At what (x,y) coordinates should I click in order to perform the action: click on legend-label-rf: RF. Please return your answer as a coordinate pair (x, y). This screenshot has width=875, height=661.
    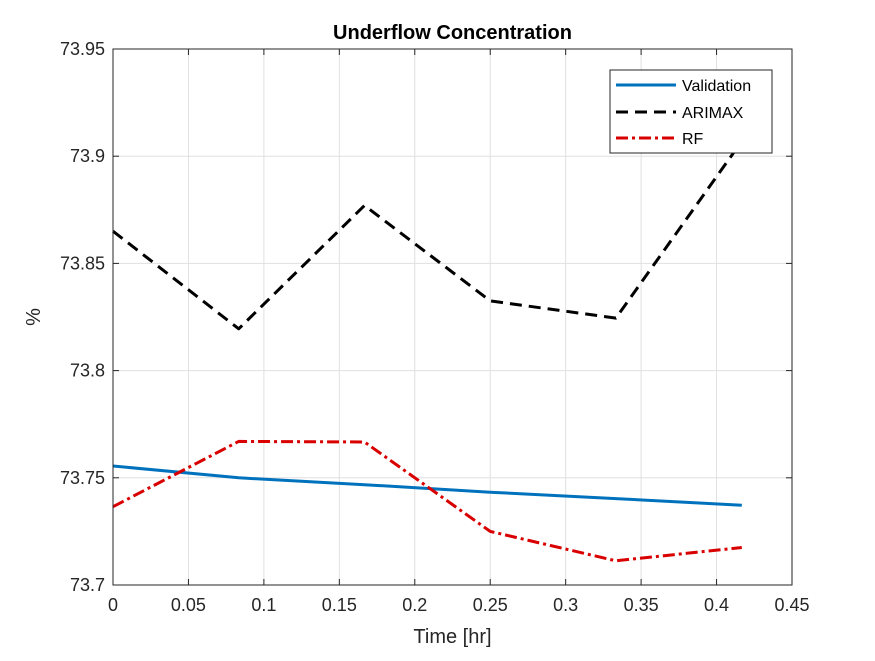
    Looking at the image, I should click on (693, 139).